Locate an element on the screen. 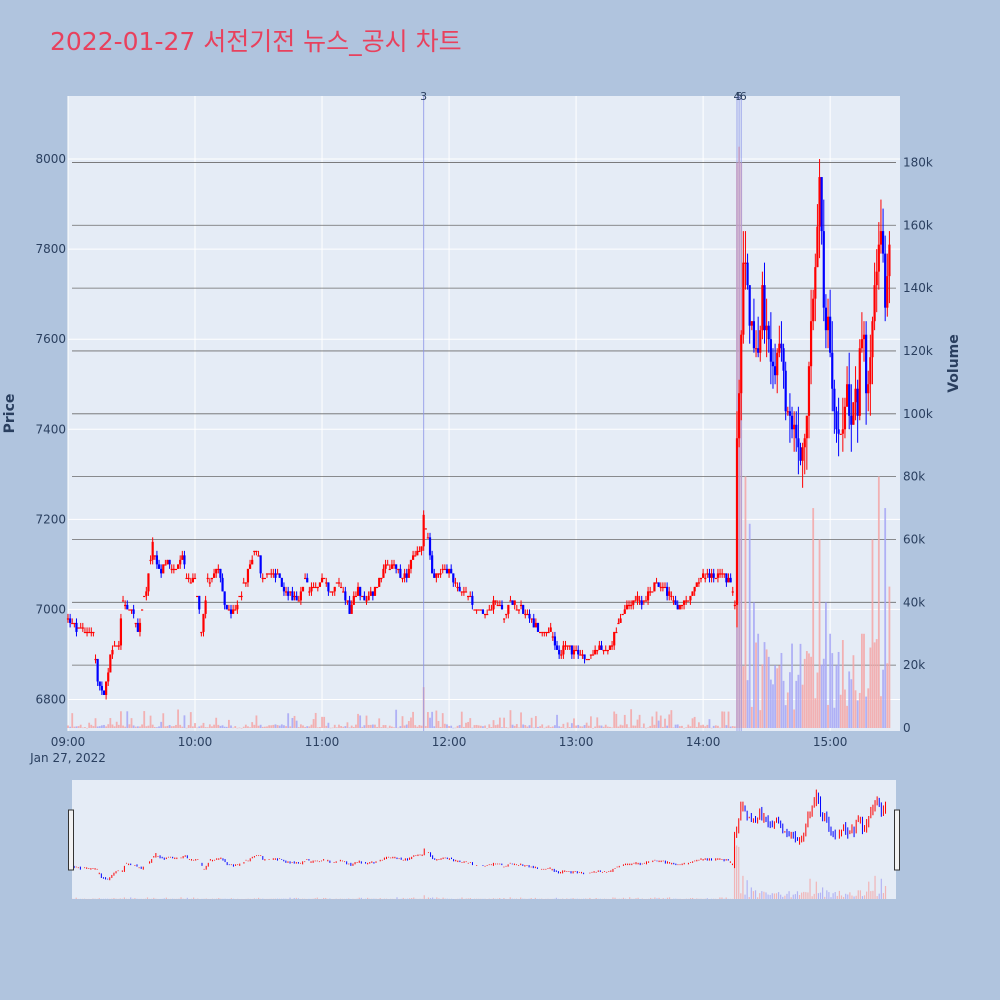 This screenshot has width=1000, height=1000. range-slider-left-handle is located at coordinates (71, 840).